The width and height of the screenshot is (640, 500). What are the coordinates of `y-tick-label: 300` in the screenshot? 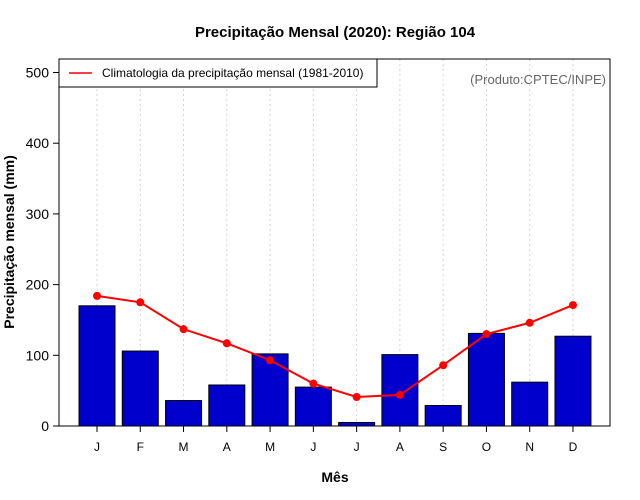 It's located at (38, 214).